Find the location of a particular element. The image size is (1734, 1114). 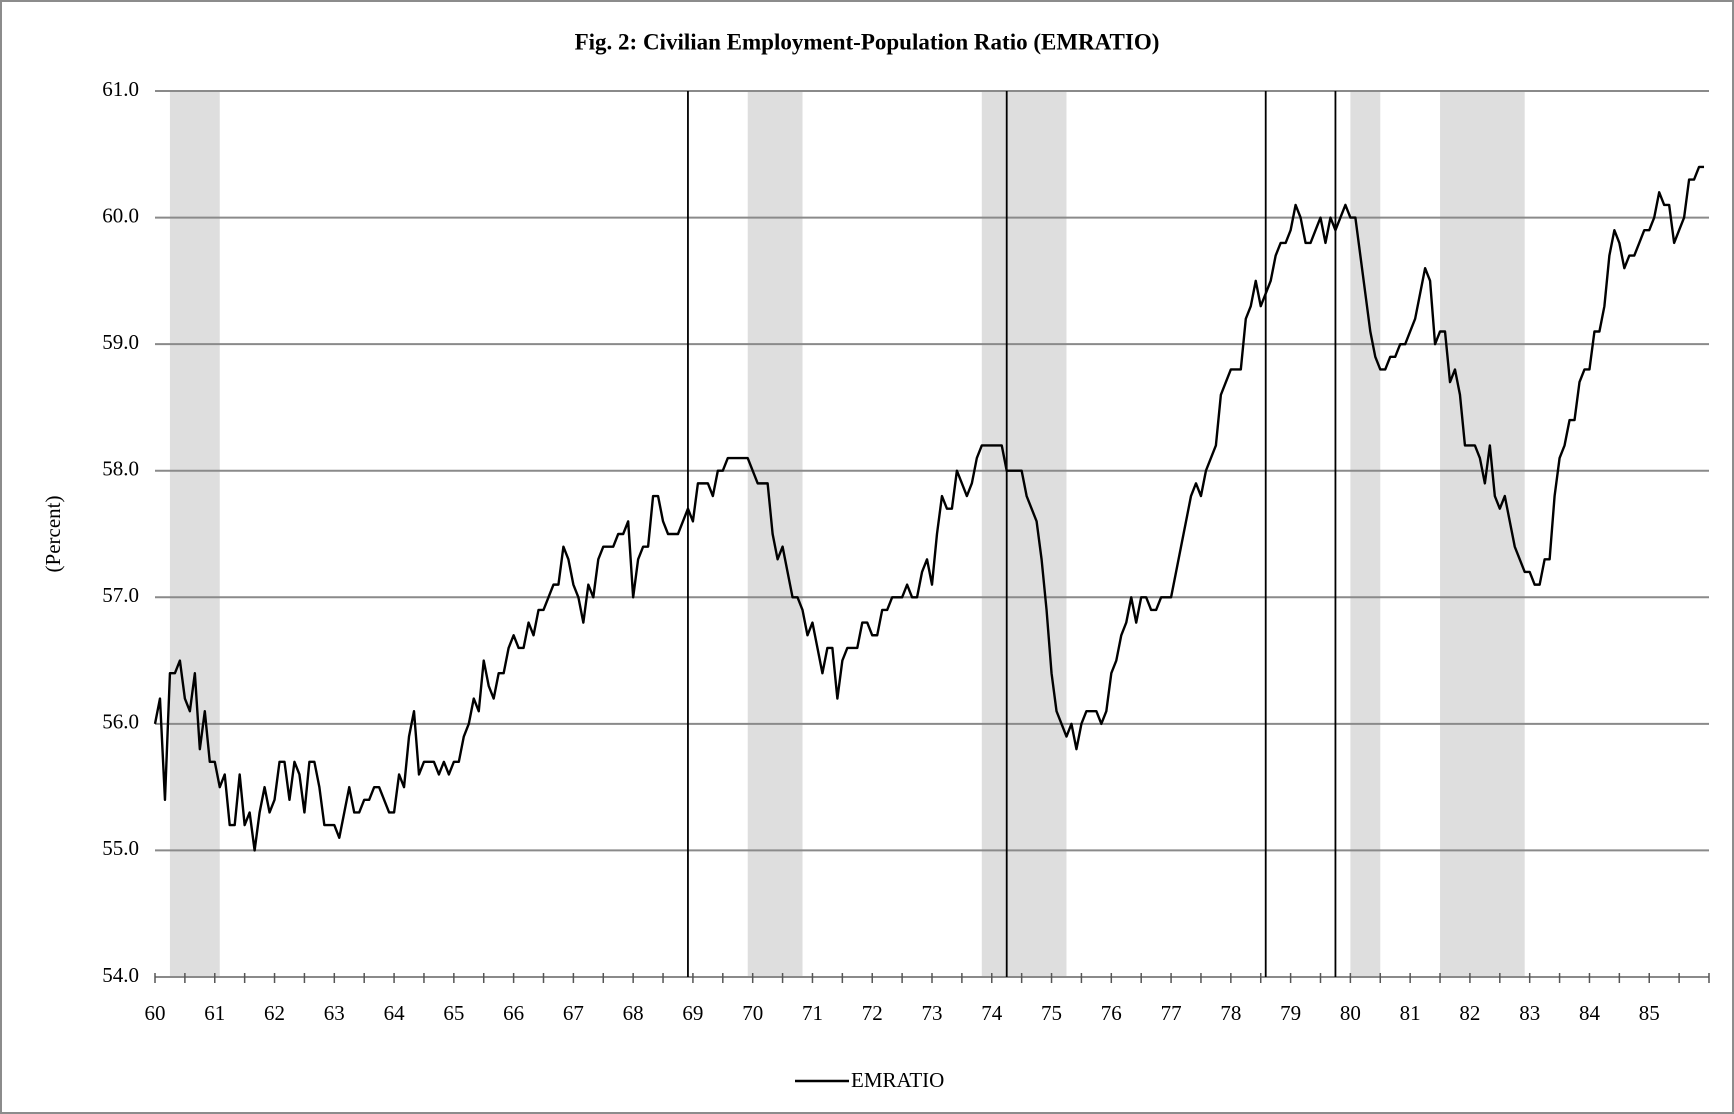

x-tick-label: 73 is located at coordinates (932, 1013).